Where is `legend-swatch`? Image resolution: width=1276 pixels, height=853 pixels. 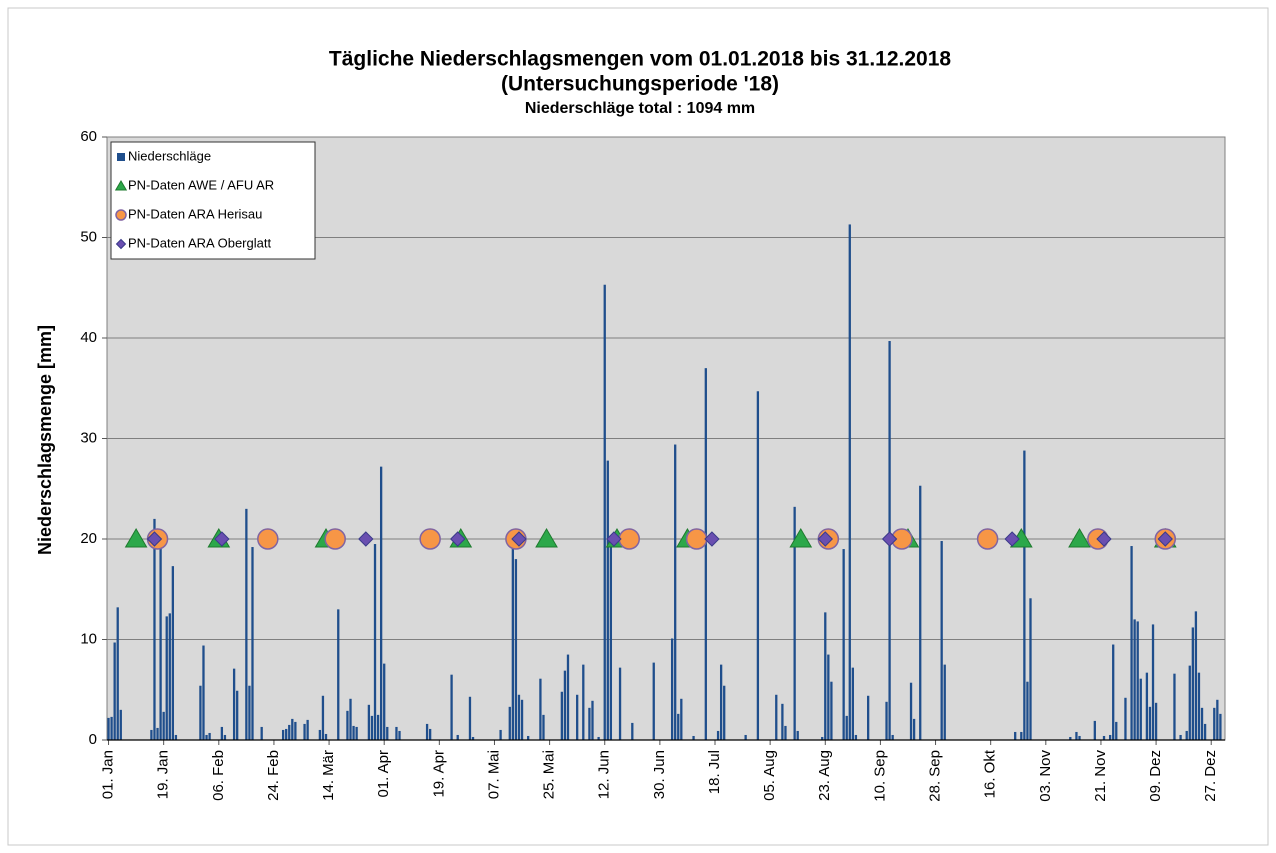 legend-swatch is located at coordinates (121, 157).